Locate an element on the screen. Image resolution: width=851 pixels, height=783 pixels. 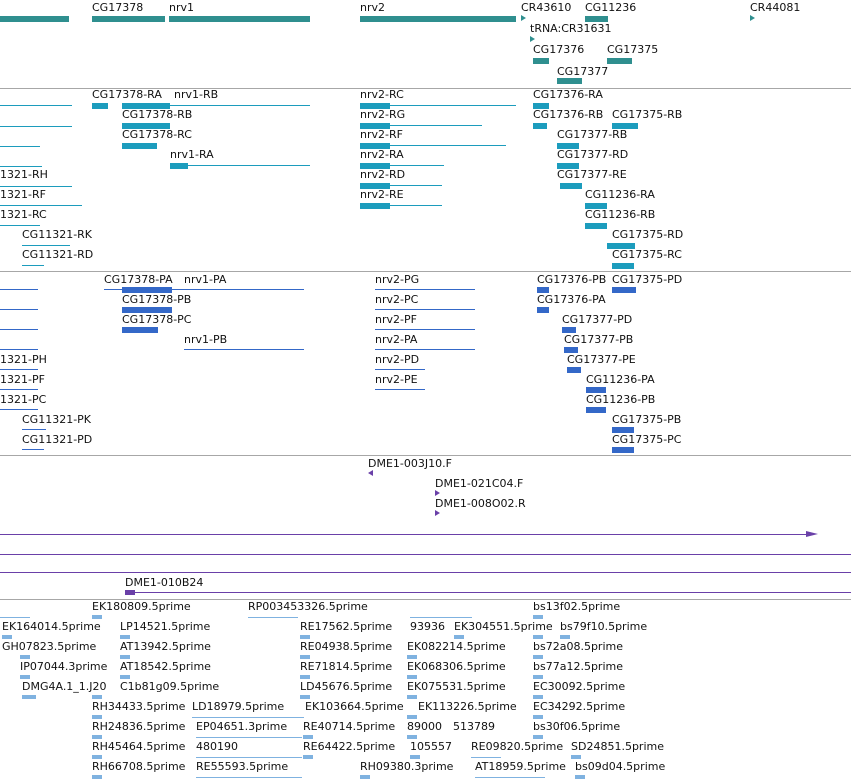
clone-span-end is located at coordinates (812, 534).